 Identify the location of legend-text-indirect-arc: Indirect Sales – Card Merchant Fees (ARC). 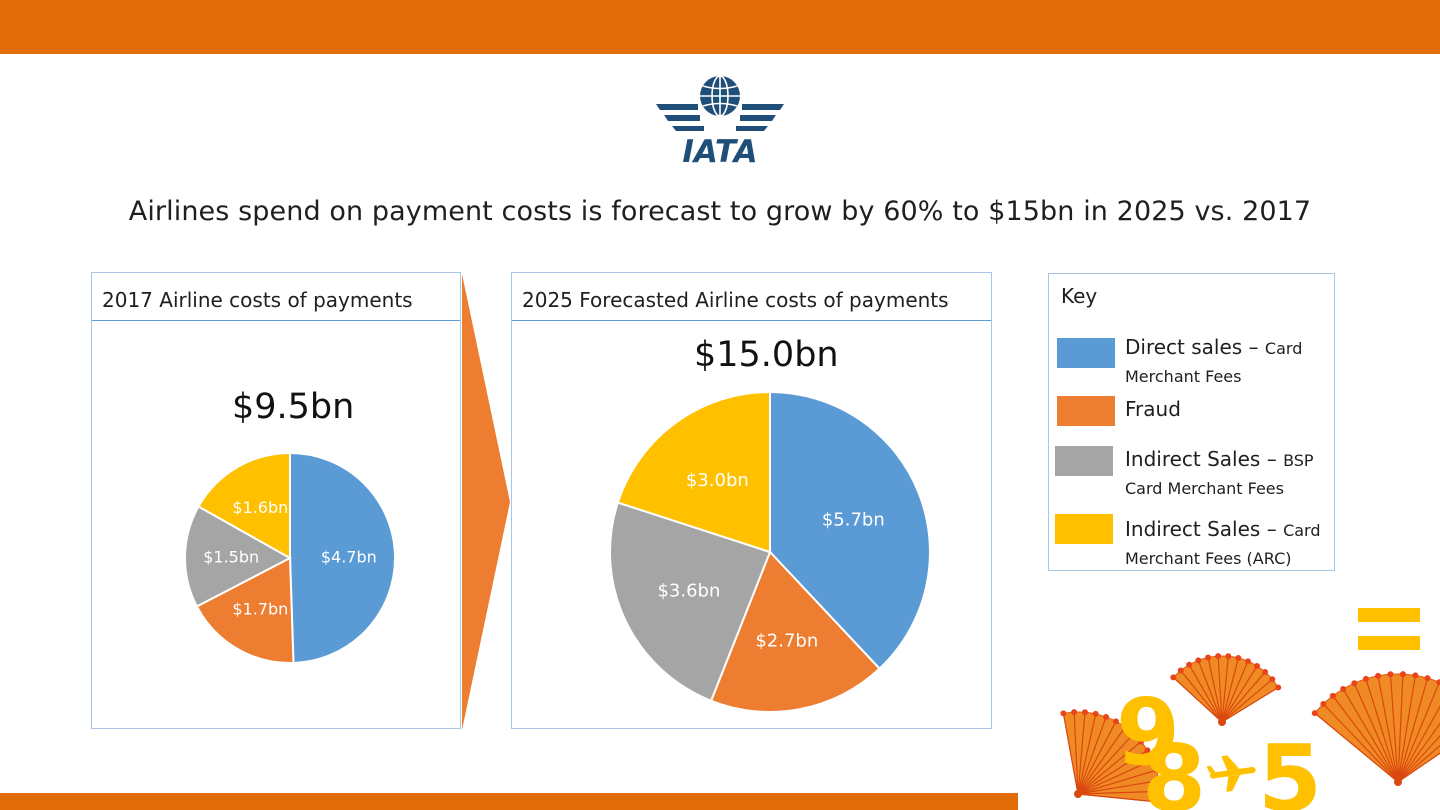
(1223, 542).